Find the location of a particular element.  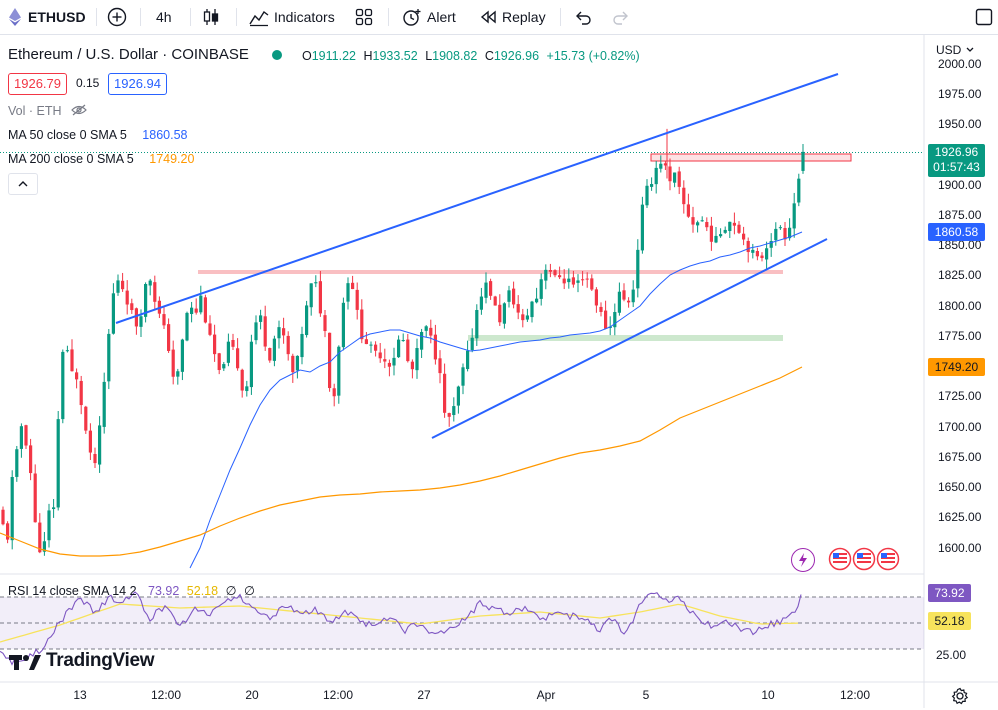

layouts-button is located at coordinates (364, 17).